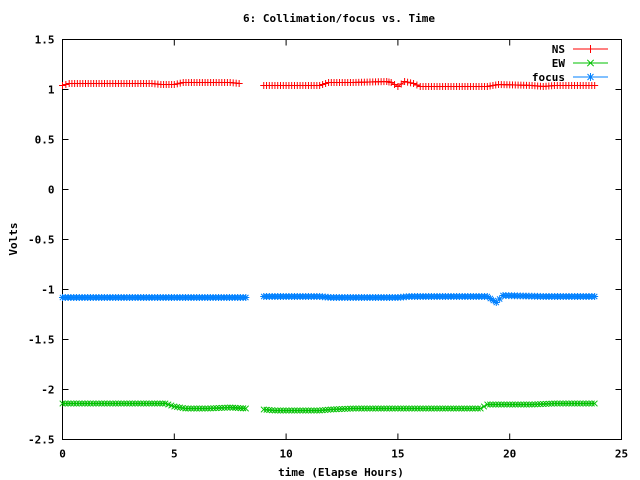 The width and height of the screenshot is (640, 480). What do you see at coordinates (570, 77) in the screenshot?
I see `legend-item-focus: focus` at bounding box center [570, 77].